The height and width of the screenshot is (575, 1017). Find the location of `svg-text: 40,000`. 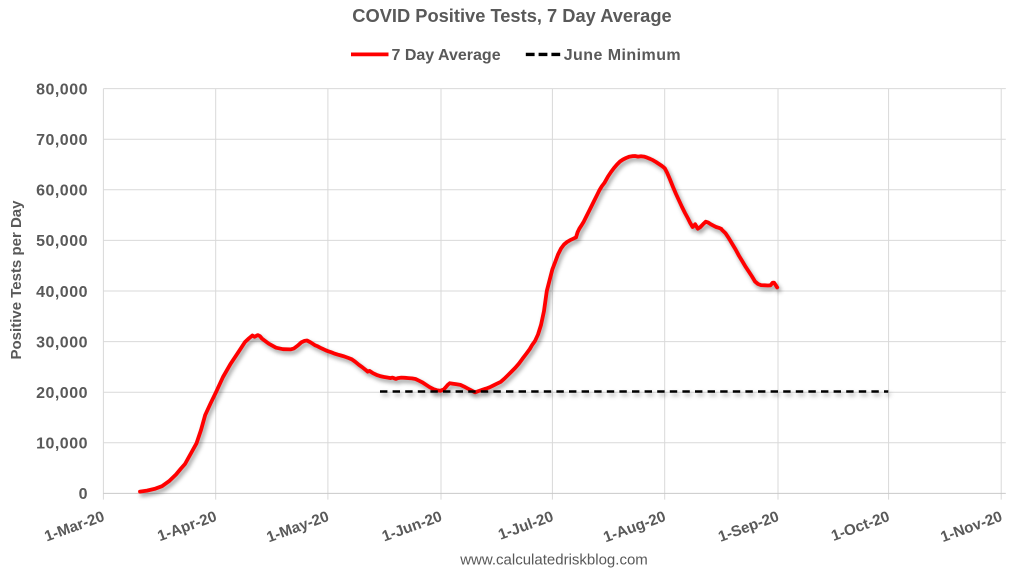

svg-text: 40,000 is located at coordinates (62, 292).